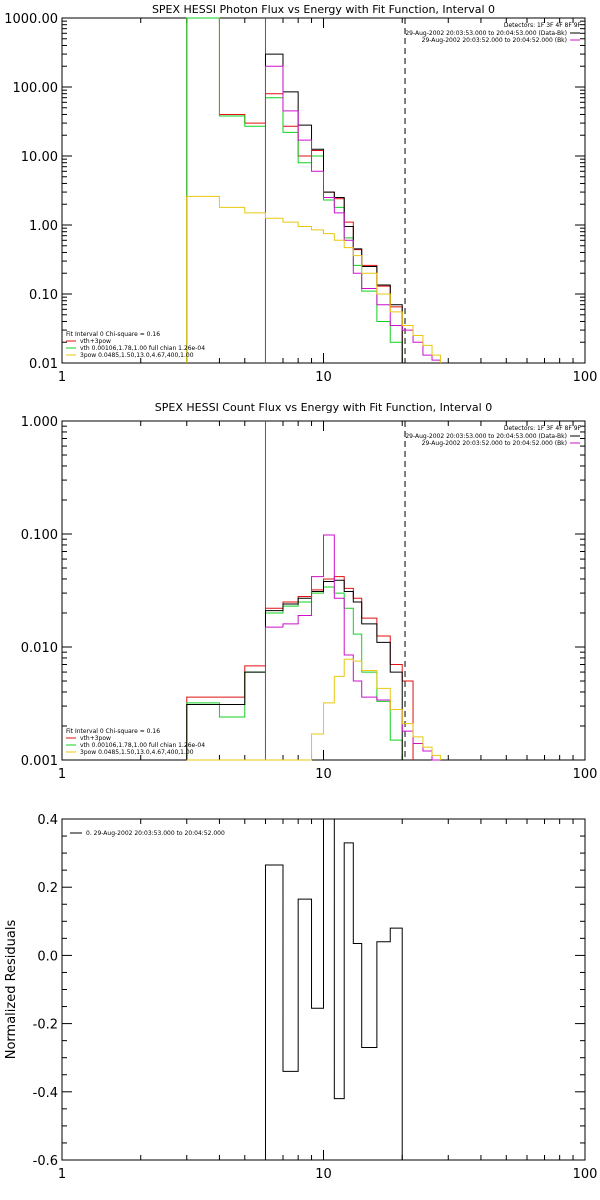  Describe the element at coordinates (47, 888) in the screenshot. I see `y-tick-label: 0.2` at that location.